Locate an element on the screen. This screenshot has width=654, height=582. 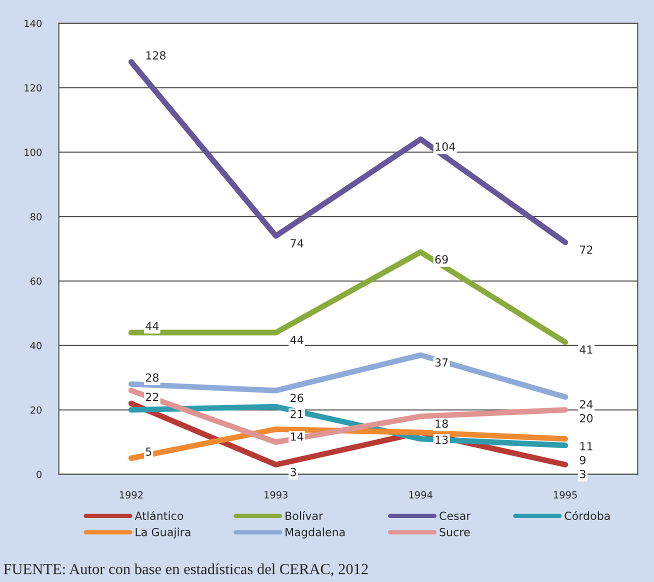
data-label: 22 is located at coordinates (152, 396).